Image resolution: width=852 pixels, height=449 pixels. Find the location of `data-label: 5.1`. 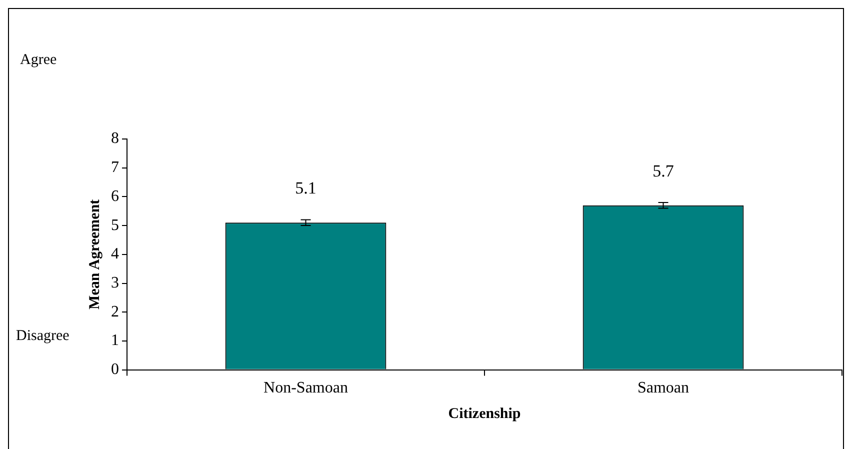

data-label: 5.1 is located at coordinates (305, 188).